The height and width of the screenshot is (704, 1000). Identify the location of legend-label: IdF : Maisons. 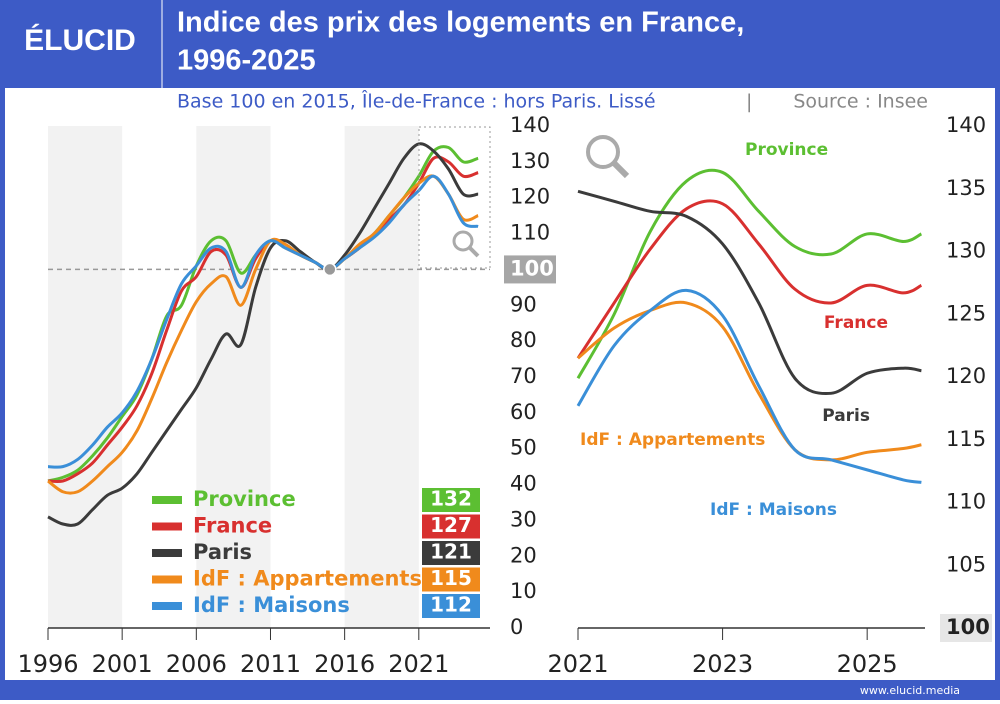
(271, 605).